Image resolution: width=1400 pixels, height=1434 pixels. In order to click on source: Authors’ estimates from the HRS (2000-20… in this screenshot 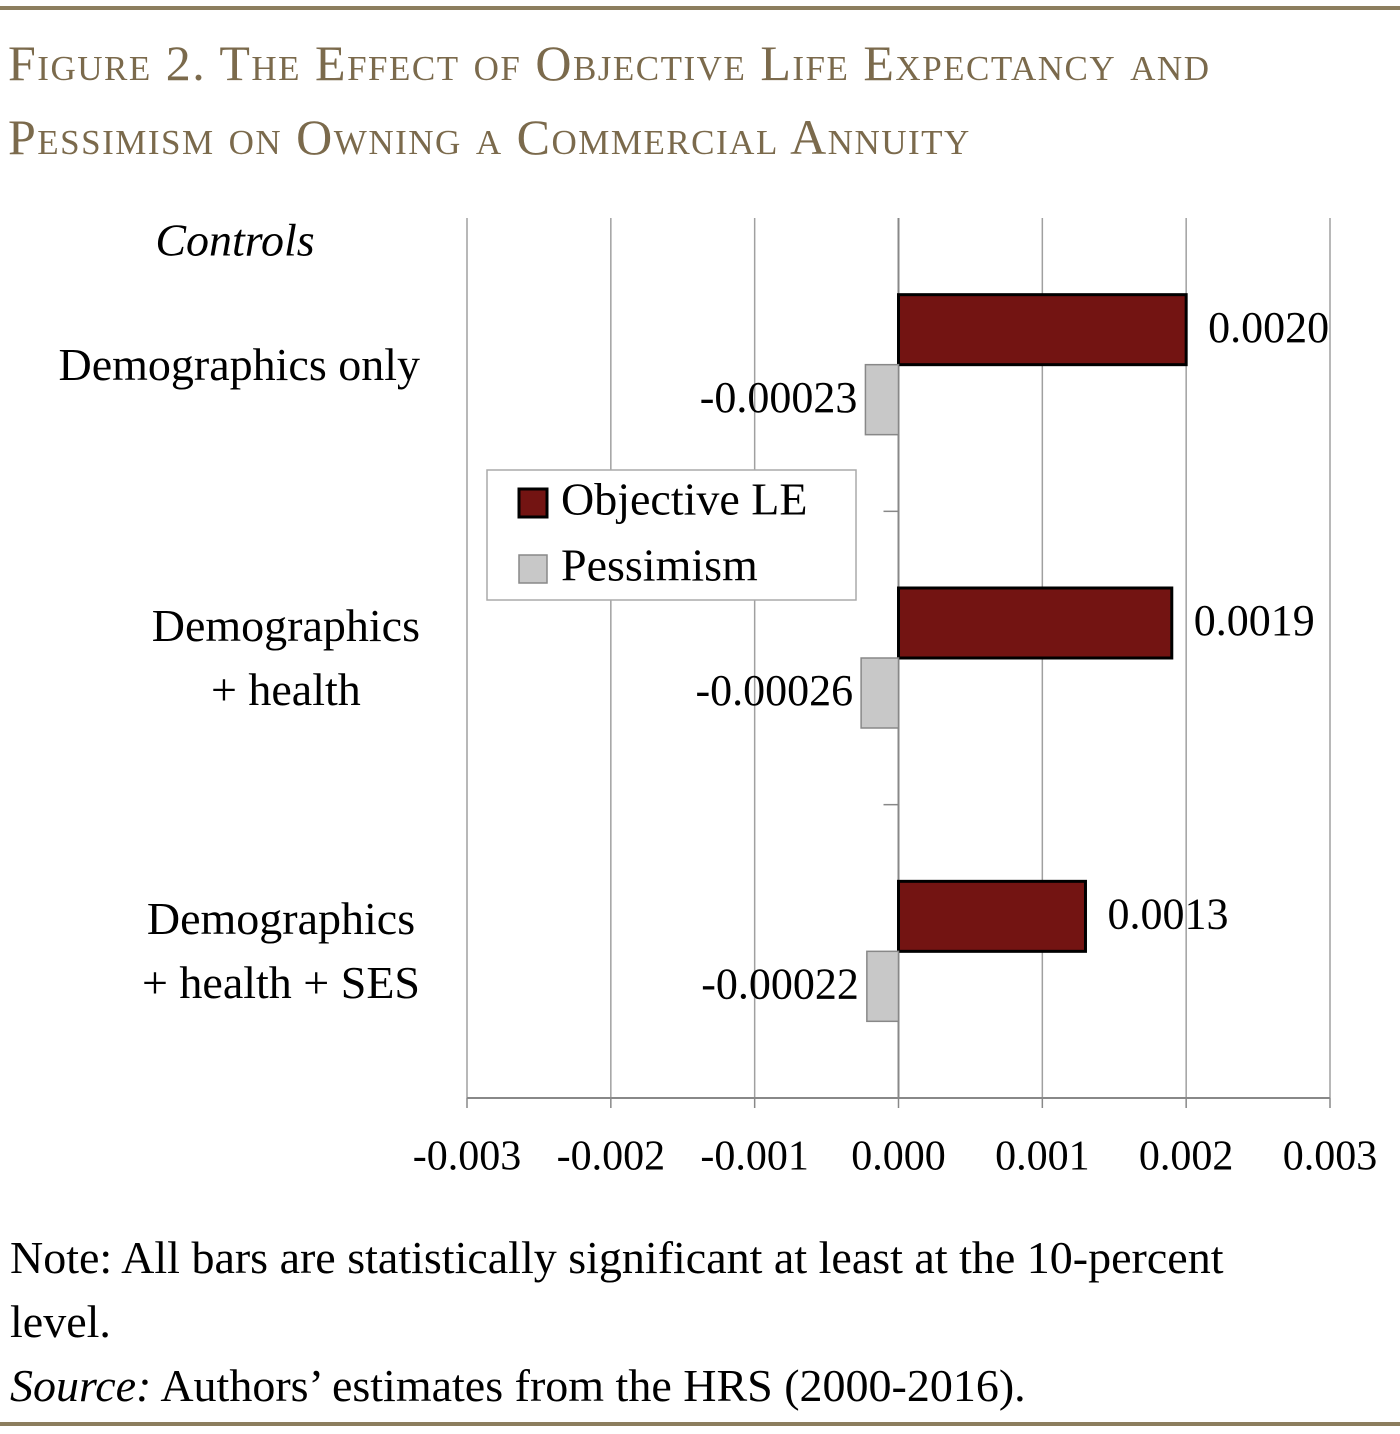, I will do `click(593, 1385)`.